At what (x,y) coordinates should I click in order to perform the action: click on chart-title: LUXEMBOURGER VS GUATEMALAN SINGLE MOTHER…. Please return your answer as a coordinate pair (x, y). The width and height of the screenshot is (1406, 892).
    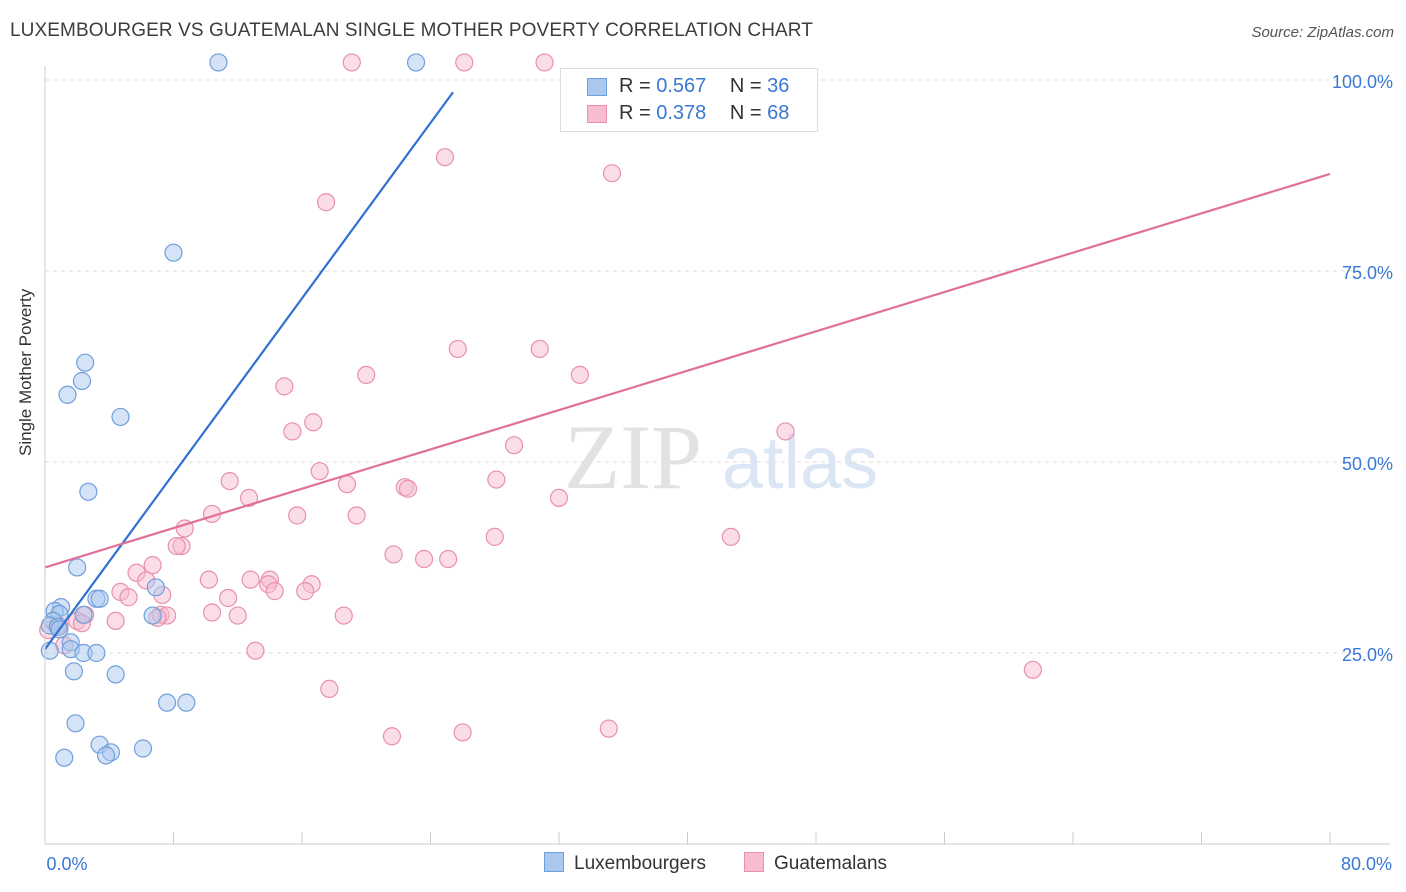
    Looking at the image, I should click on (411, 30).